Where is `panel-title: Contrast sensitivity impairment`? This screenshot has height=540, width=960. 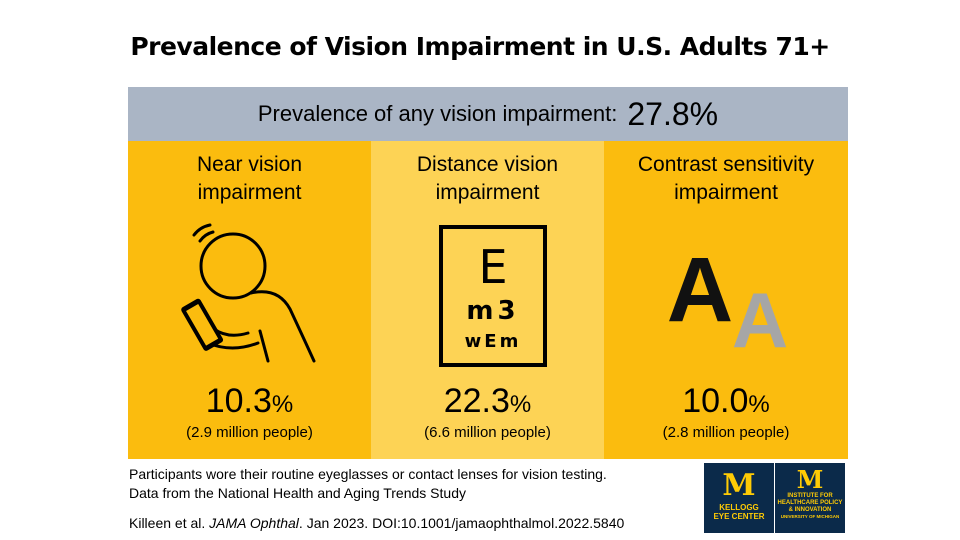 panel-title: Contrast sensitivity impairment is located at coordinates (726, 179).